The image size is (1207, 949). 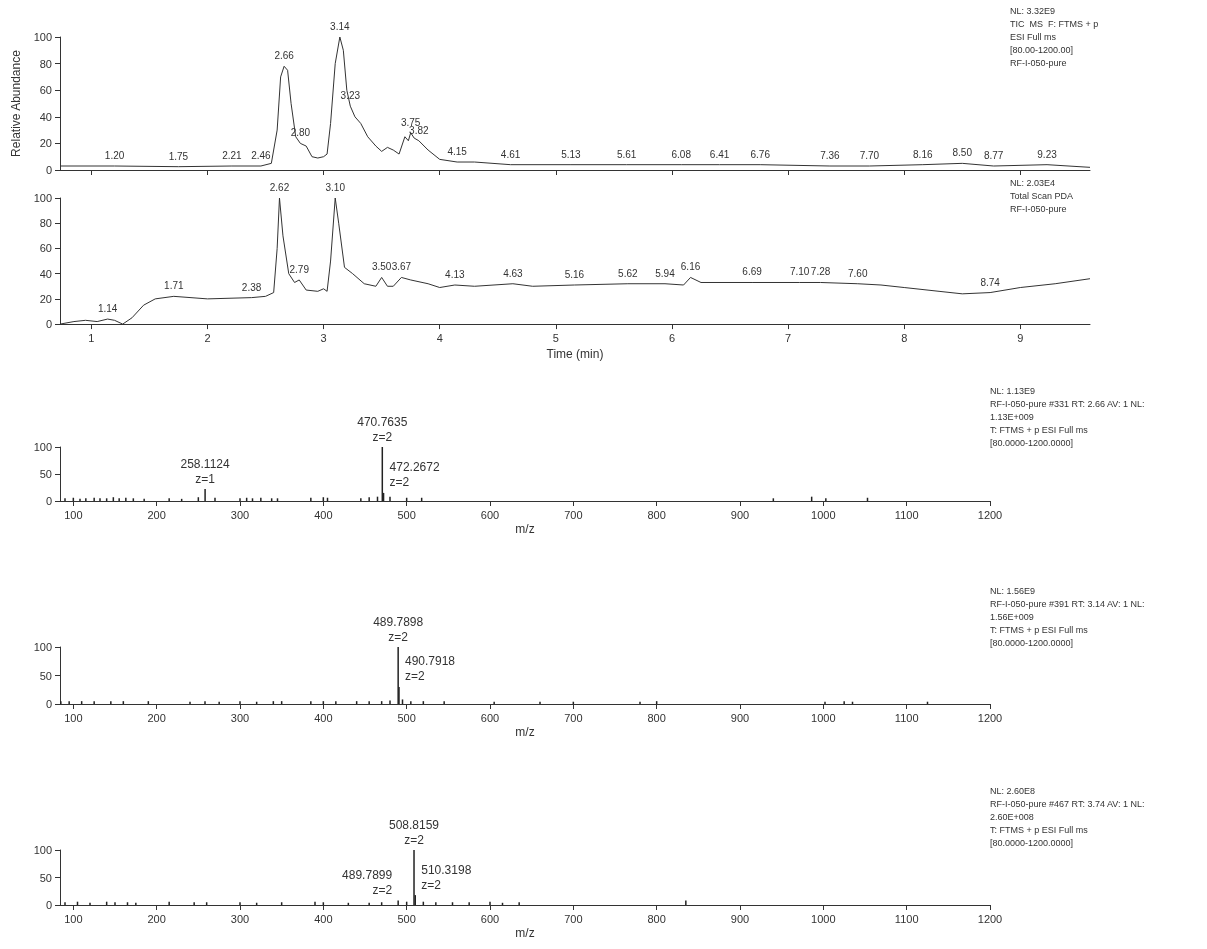 What do you see at coordinates (830, 156) in the screenshot?
I see `annotation: 7.36` at bounding box center [830, 156].